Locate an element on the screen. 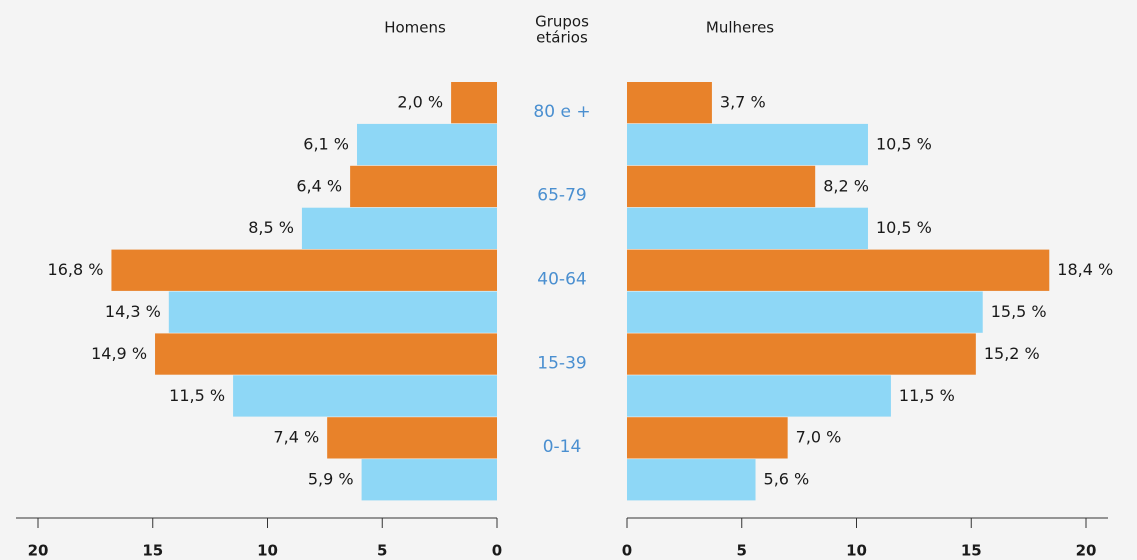 This screenshot has height=560, width=1137. value-label: 5,9 % is located at coordinates (331, 479).